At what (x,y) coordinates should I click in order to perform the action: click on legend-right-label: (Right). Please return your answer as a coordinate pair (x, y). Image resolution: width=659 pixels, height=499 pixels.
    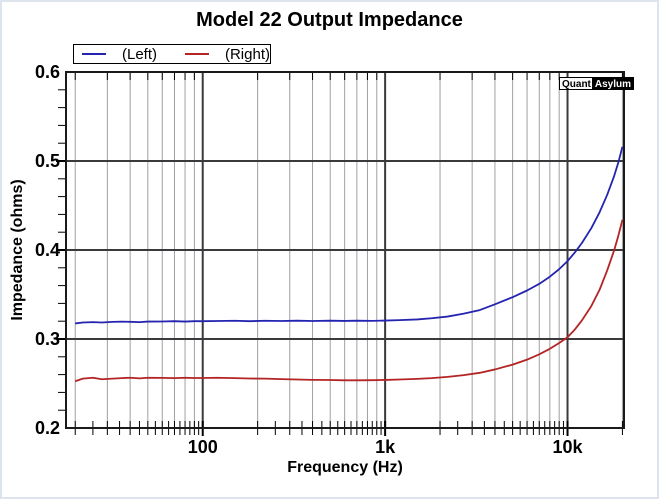
    Looking at the image, I should click on (247, 54).